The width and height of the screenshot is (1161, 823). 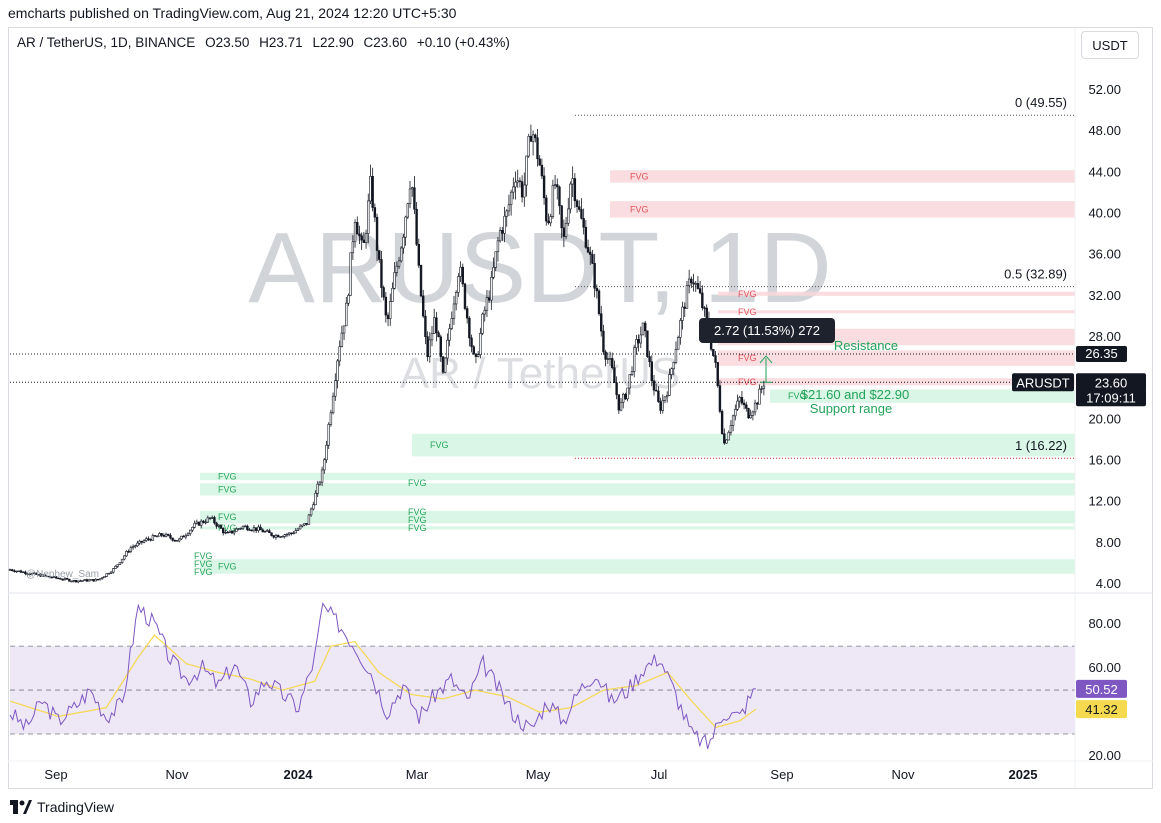 I want to click on price-tick-label: 44.00, so click(x=1104, y=171).